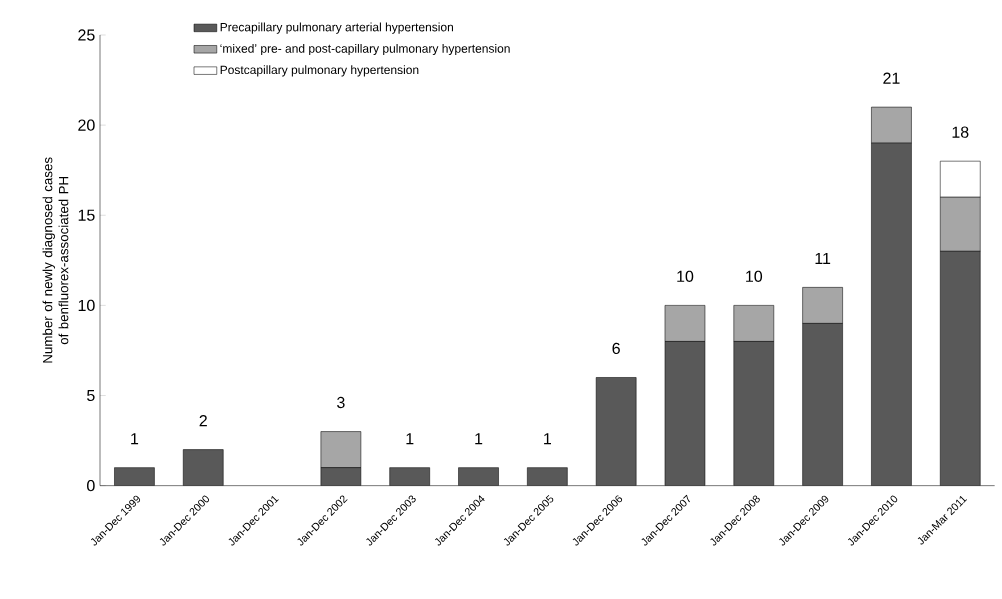 Image resolution: width=1002 pixels, height=599 pixels. Describe the element at coordinates (365, 49) in the screenshot. I see `legend-label: ‘mixed’ pre- and post-capillary pulmonary hypertension` at that location.